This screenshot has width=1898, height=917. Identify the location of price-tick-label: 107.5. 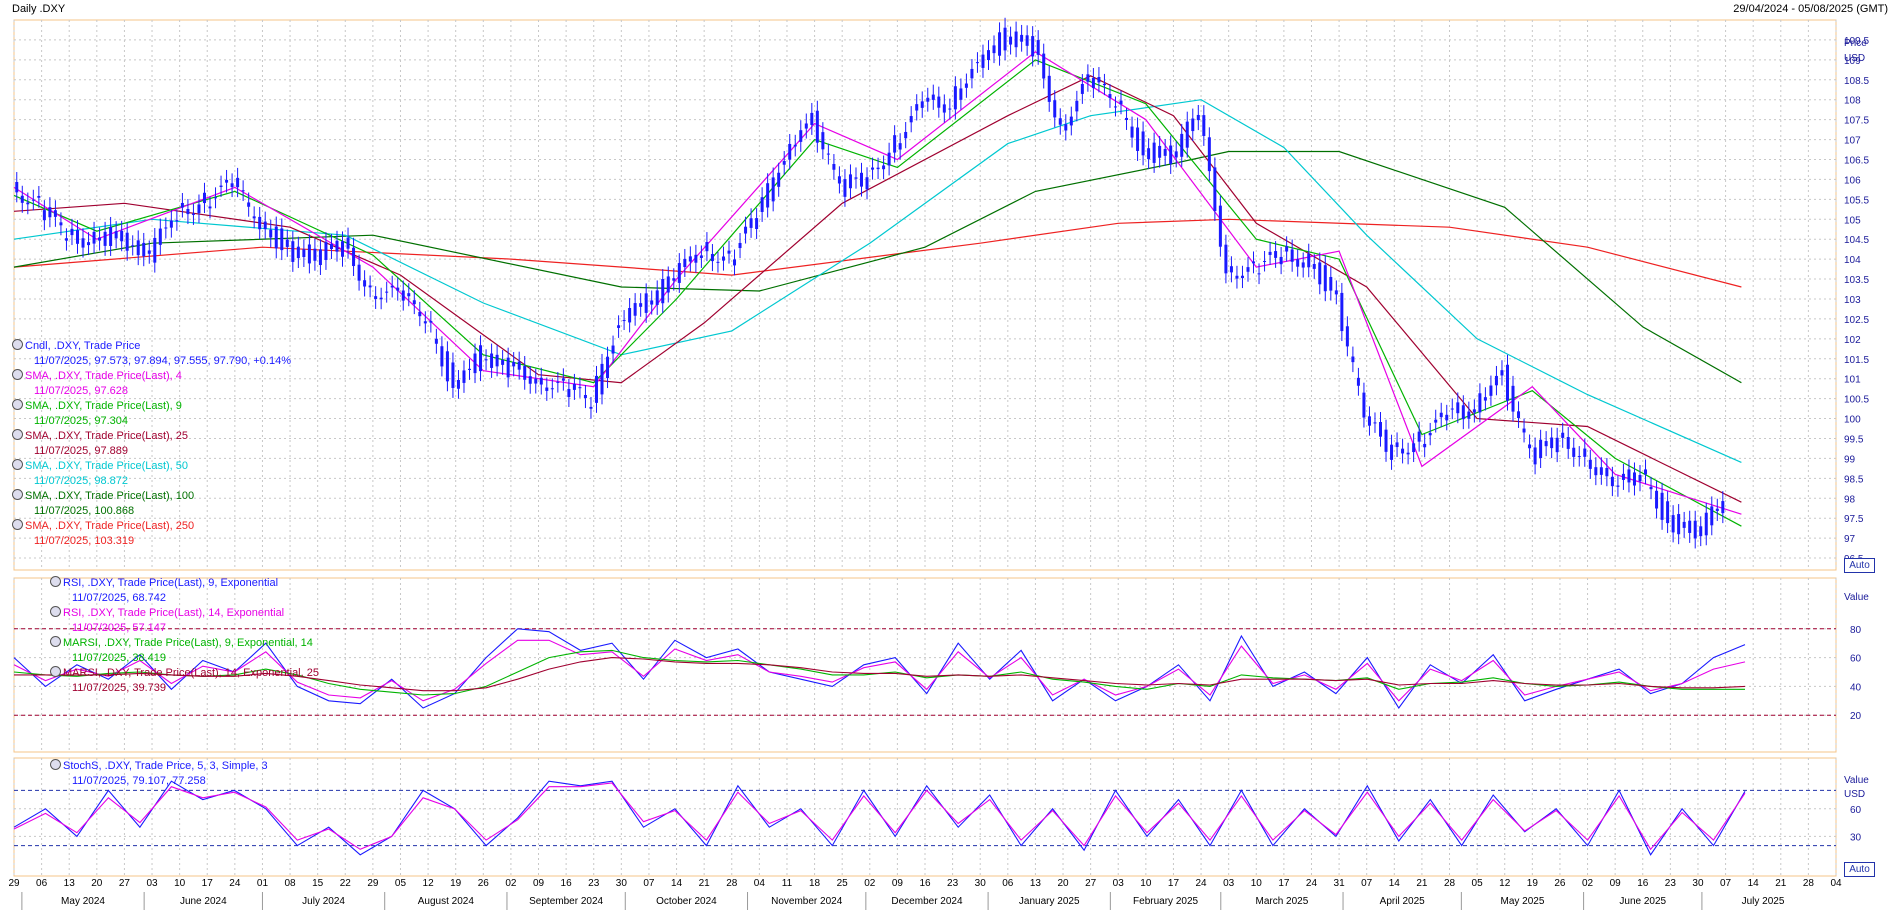
(1856, 121).